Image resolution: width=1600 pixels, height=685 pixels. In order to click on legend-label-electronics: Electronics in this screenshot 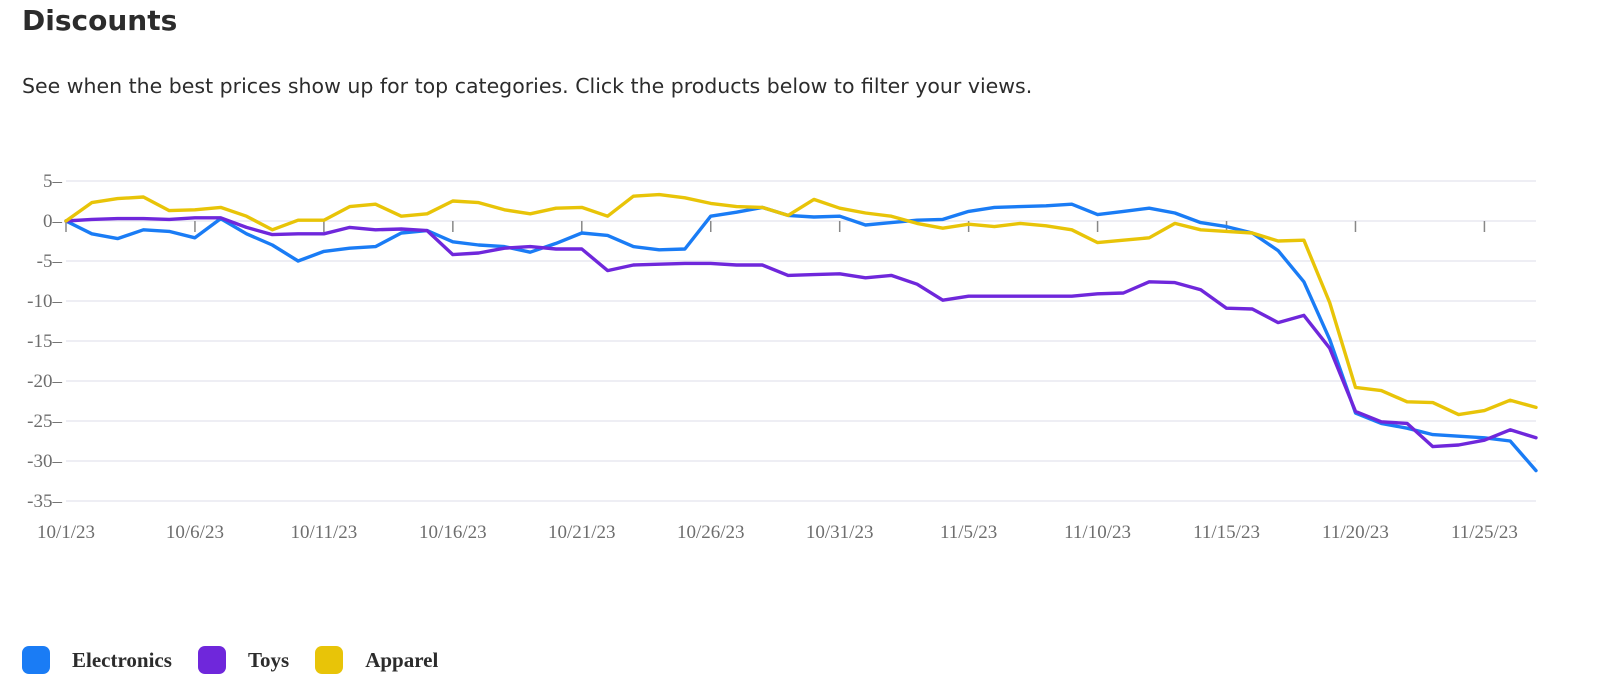, I will do `click(122, 659)`.